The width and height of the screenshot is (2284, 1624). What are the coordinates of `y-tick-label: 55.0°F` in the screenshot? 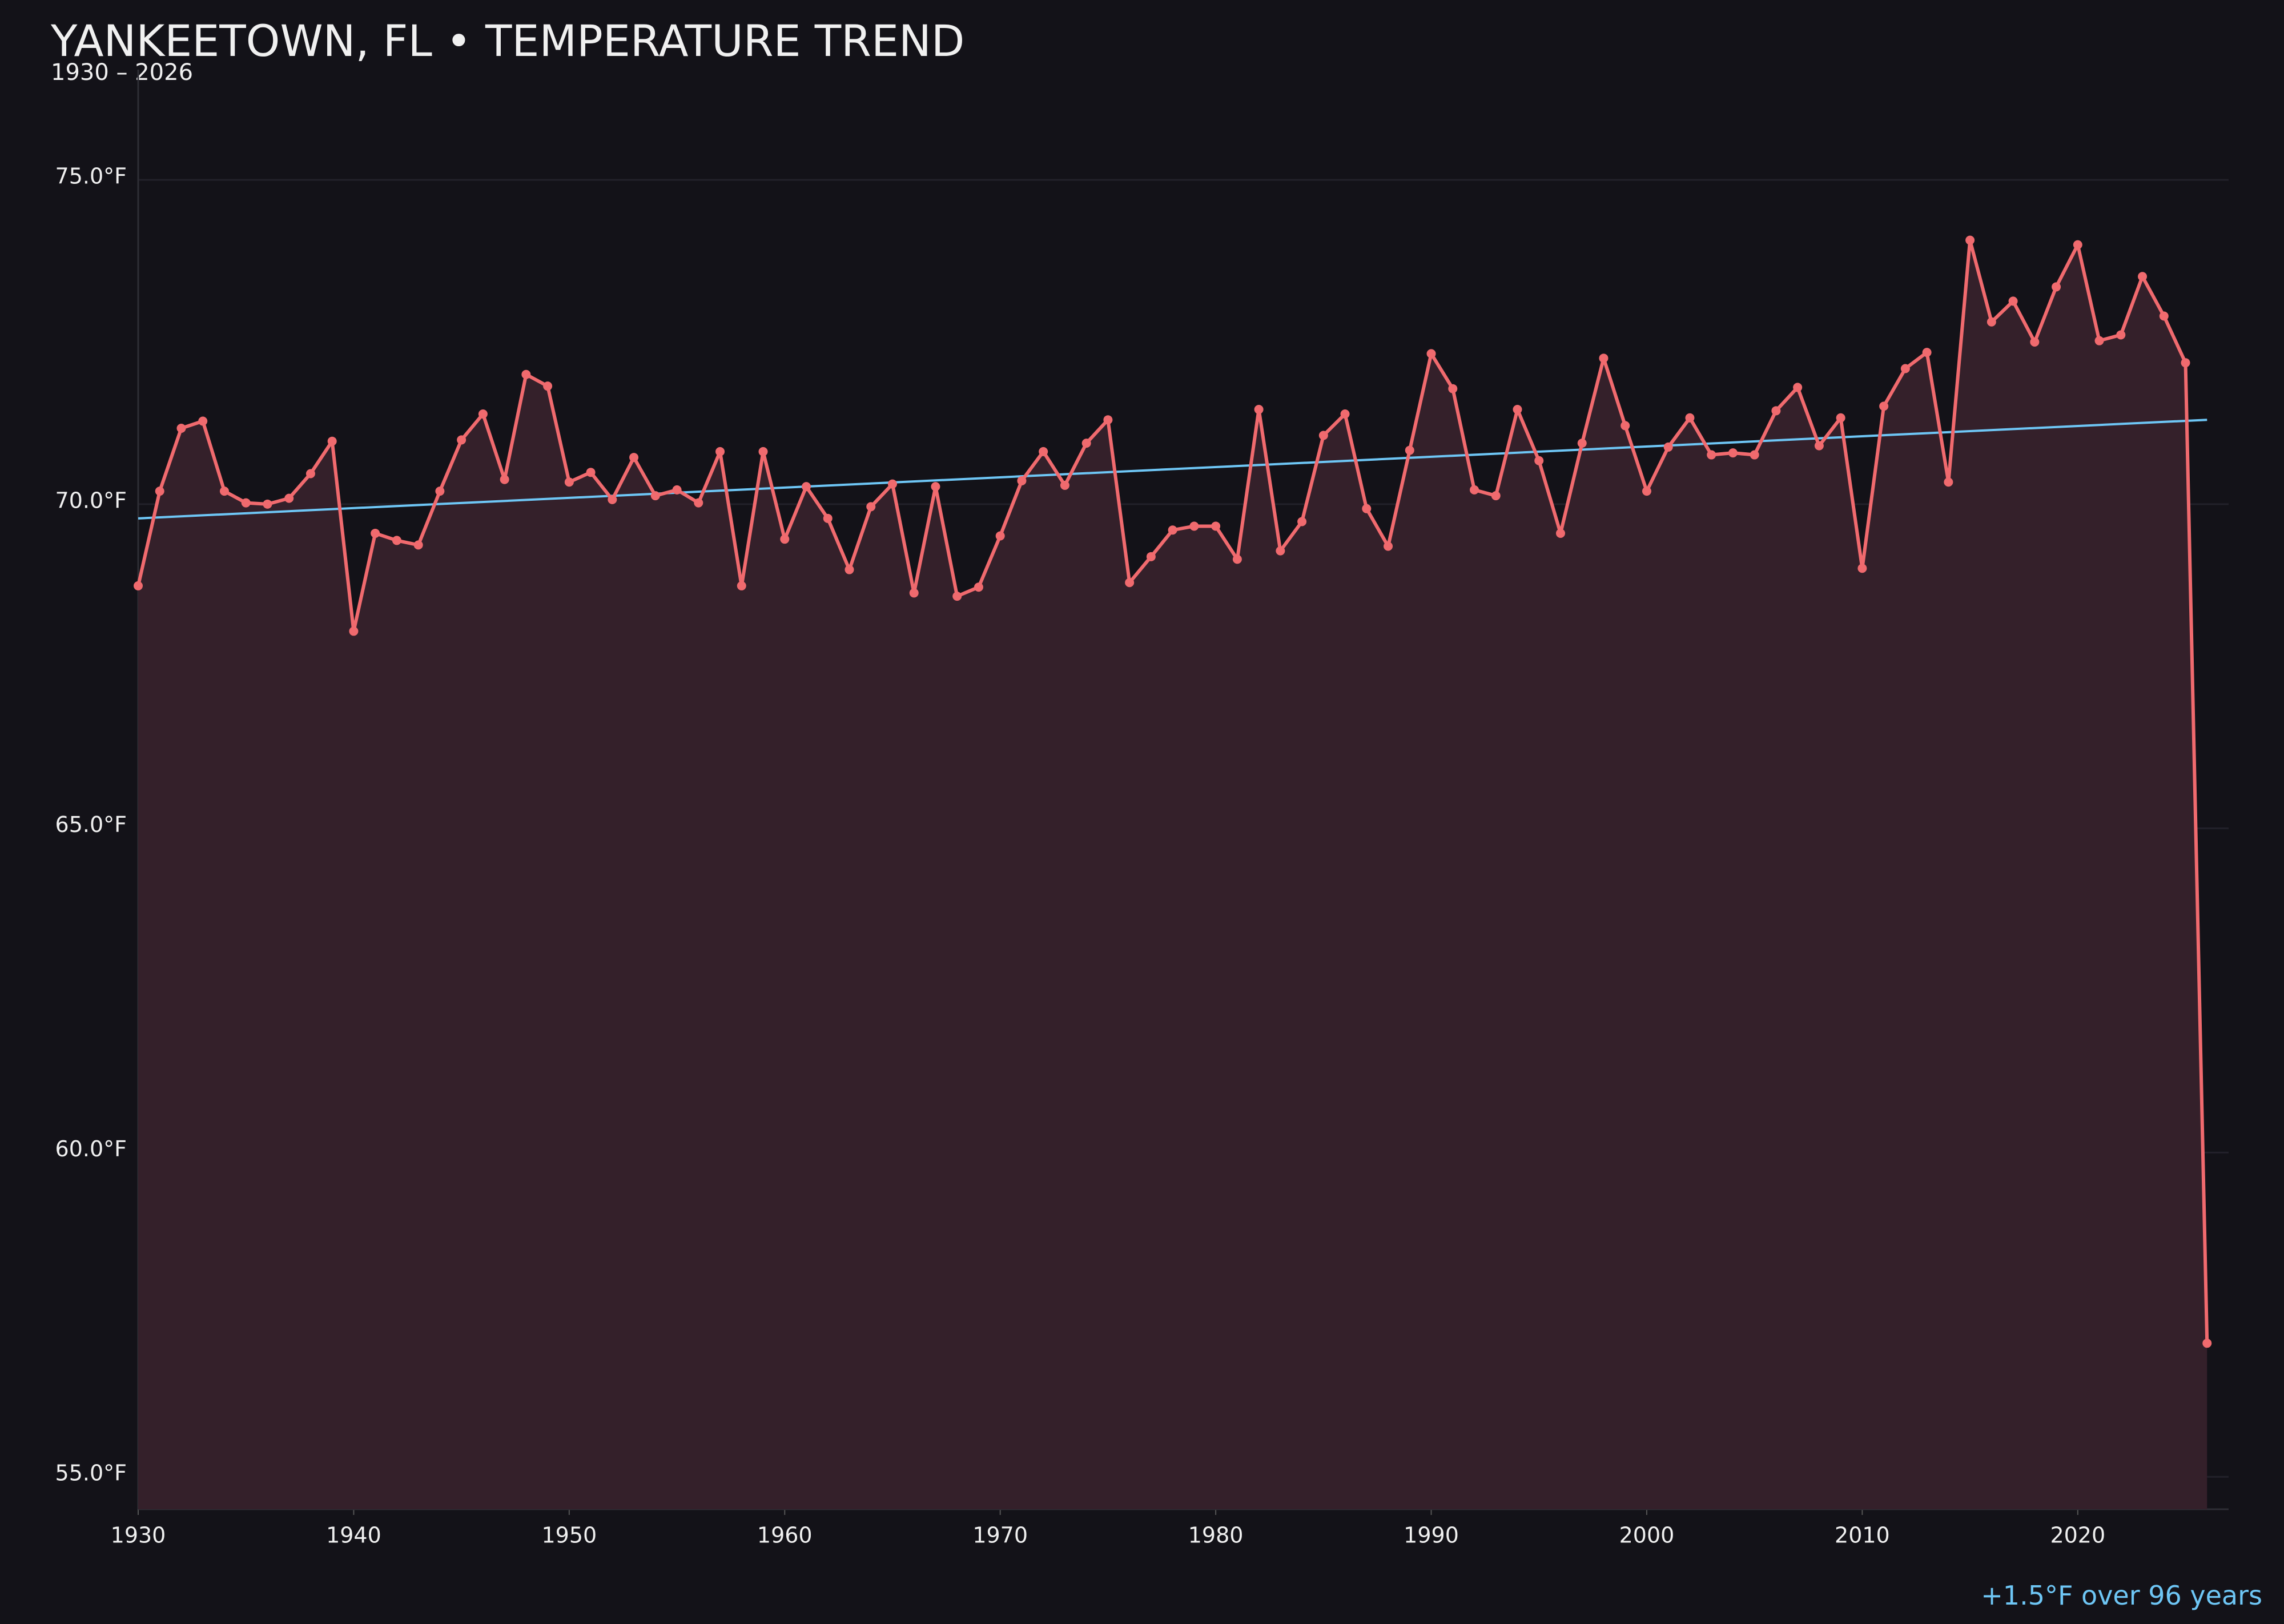 It's located at (91, 1473).